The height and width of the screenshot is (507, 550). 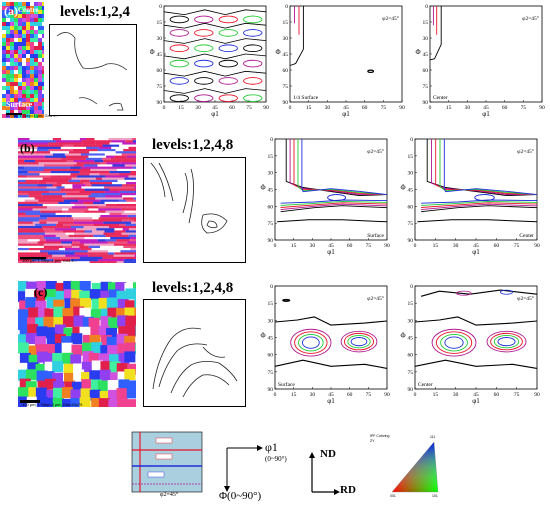 I want to click on levels-b: levels:1,2,4,8, so click(x=193, y=145).